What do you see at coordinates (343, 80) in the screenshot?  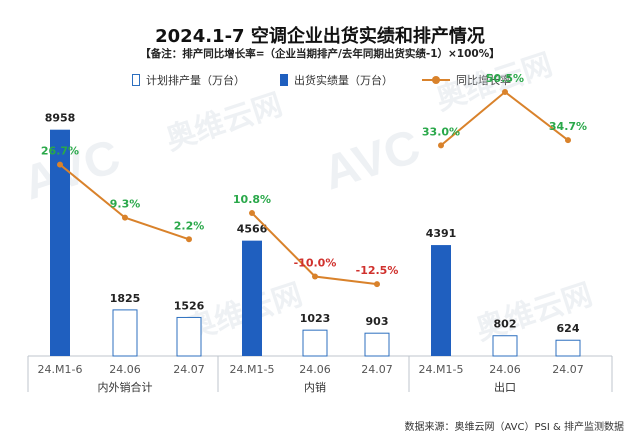 I see `legend-label-actual: 出货实绩量（万台）` at bounding box center [343, 80].